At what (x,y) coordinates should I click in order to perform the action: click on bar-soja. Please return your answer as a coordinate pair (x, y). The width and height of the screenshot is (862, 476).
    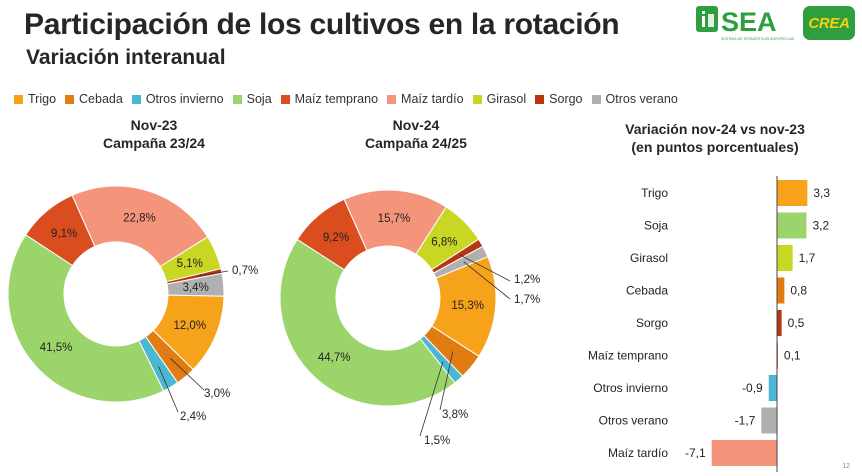
    Looking at the image, I should click on (792, 225).